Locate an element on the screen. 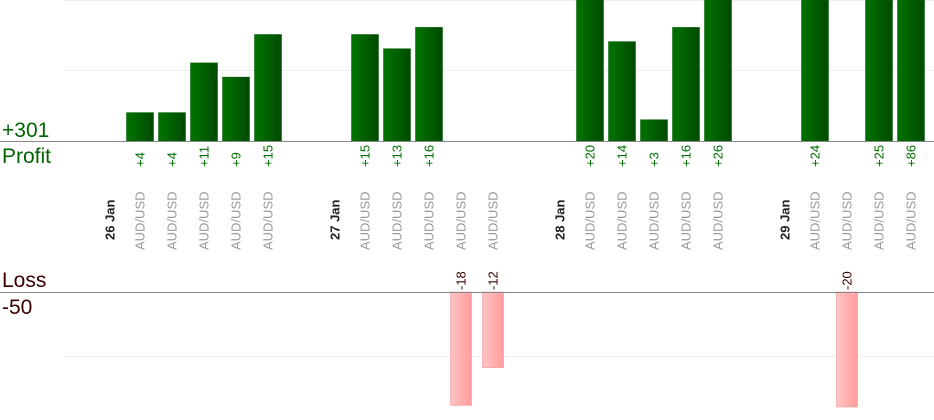 This screenshot has width=934, height=420. profit-value-label: +20 is located at coordinates (590, 156).